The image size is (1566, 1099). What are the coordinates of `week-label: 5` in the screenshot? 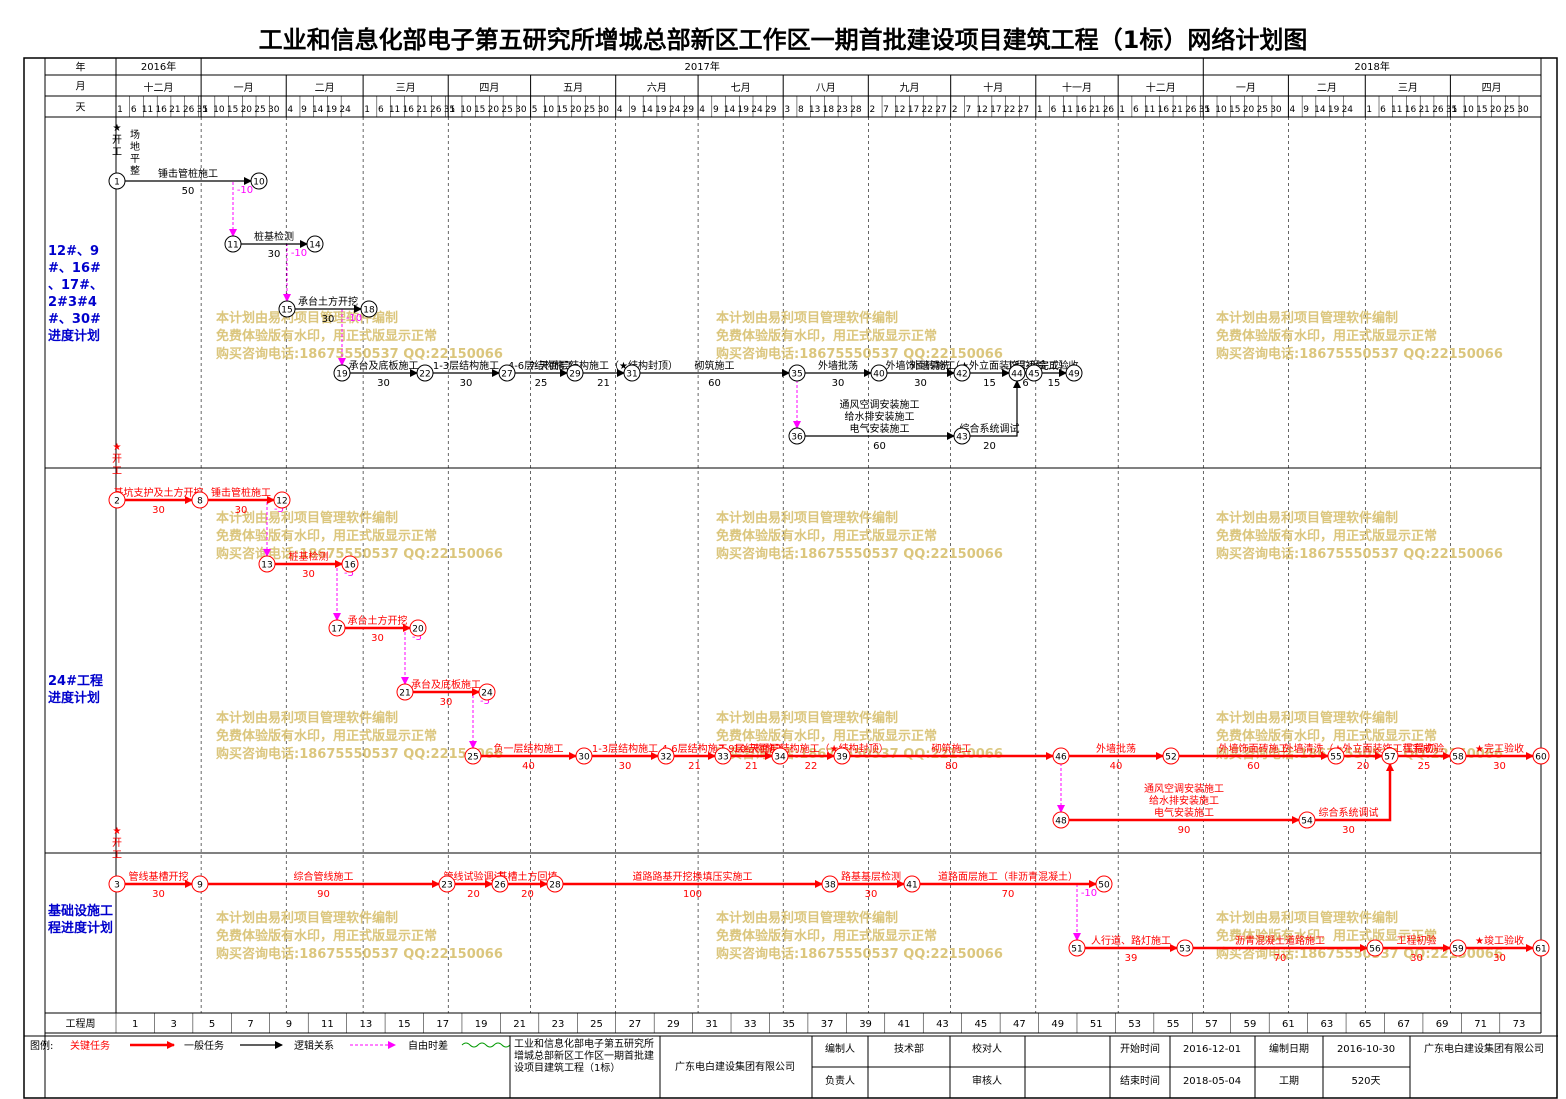 It's located at (212, 1024).